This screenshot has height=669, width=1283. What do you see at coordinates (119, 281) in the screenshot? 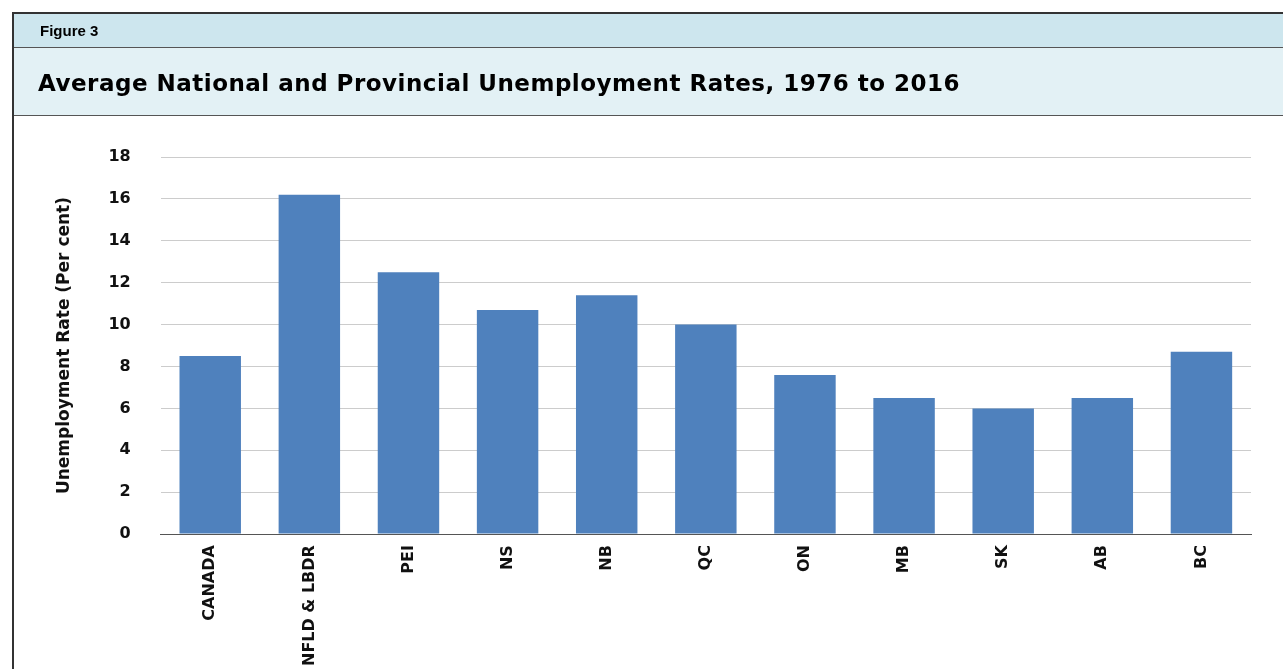
I see `y-tick-label: 12` at bounding box center [119, 281].